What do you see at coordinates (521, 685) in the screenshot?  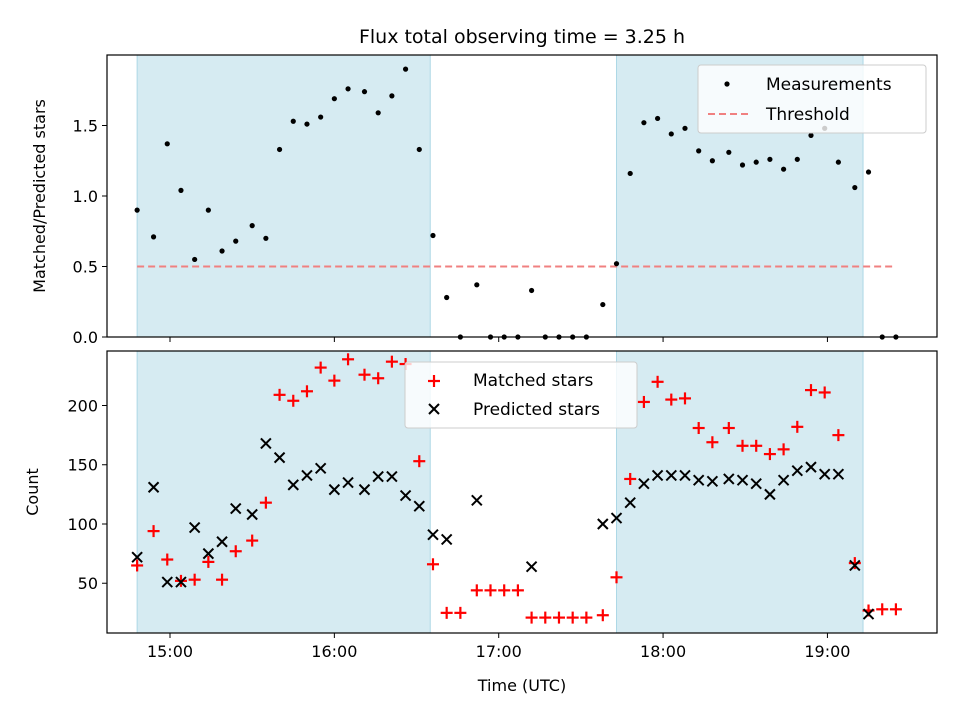 I see `bottom-x-axis-label: Time (UTC)` at bounding box center [521, 685].